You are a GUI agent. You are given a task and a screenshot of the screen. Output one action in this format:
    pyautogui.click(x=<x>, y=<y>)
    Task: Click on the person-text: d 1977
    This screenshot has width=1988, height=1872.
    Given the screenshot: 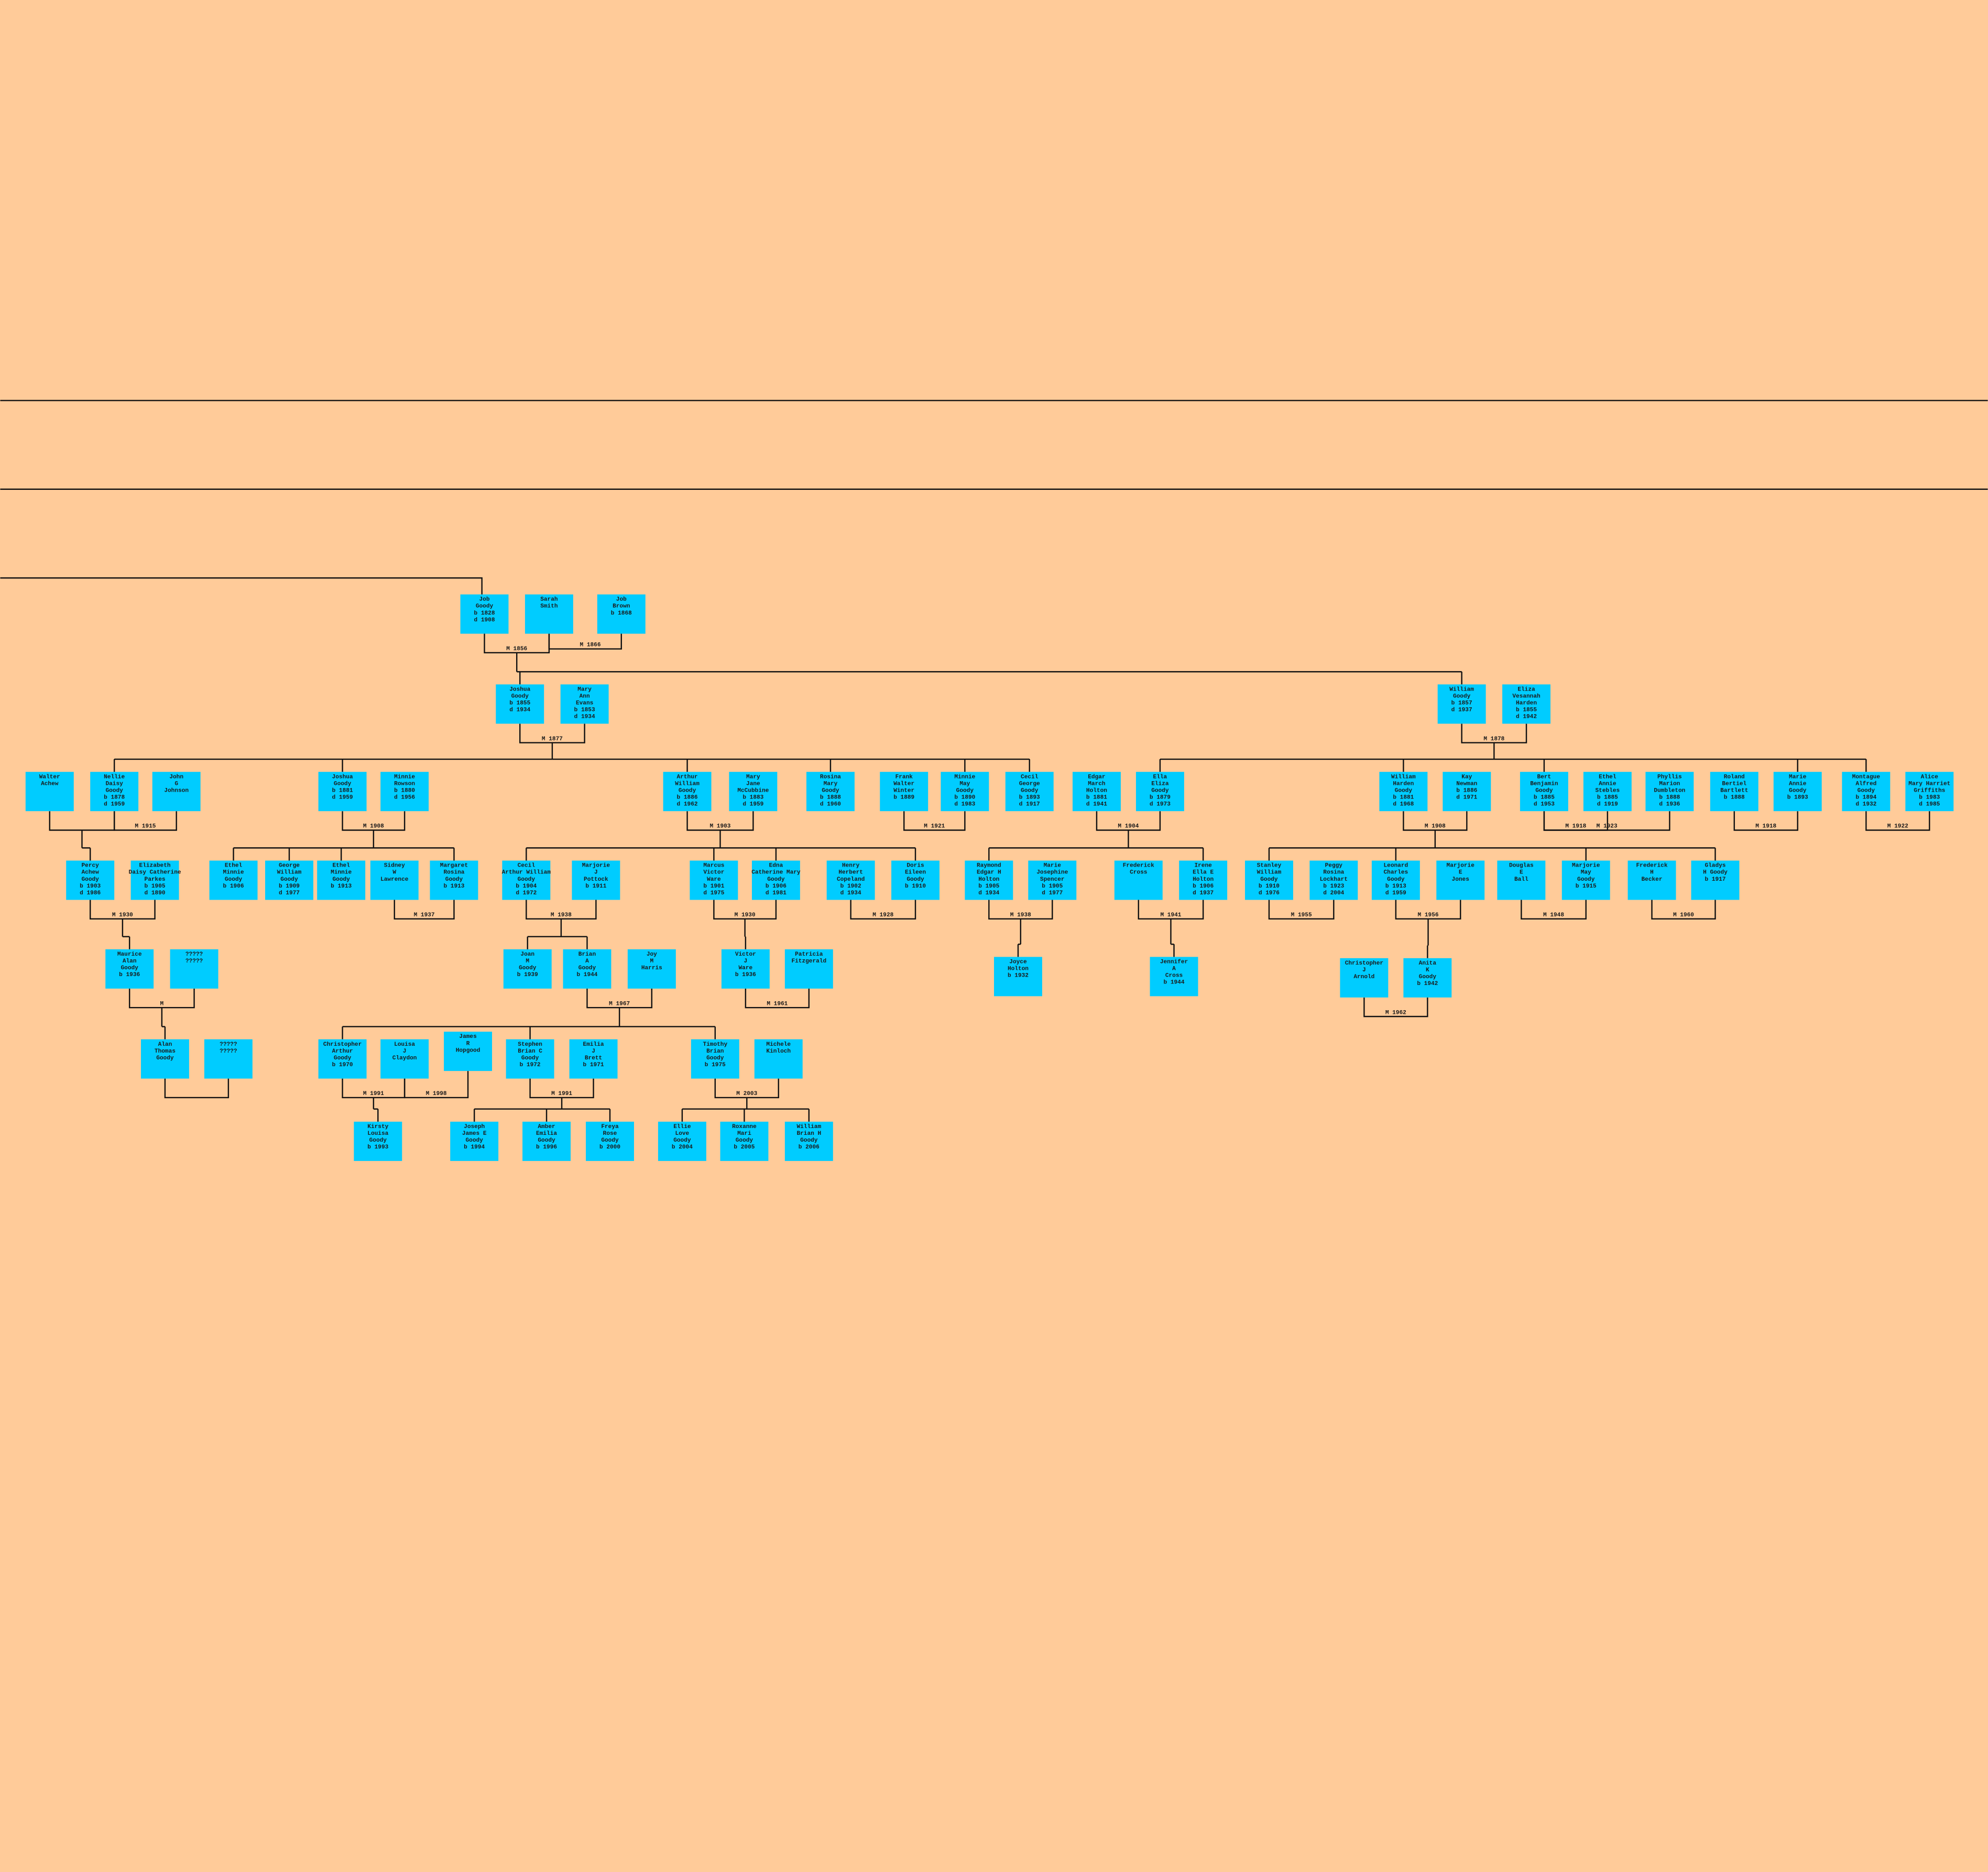 What is the action you would take?
    pyautogui.click(x=1052, y=893)
    